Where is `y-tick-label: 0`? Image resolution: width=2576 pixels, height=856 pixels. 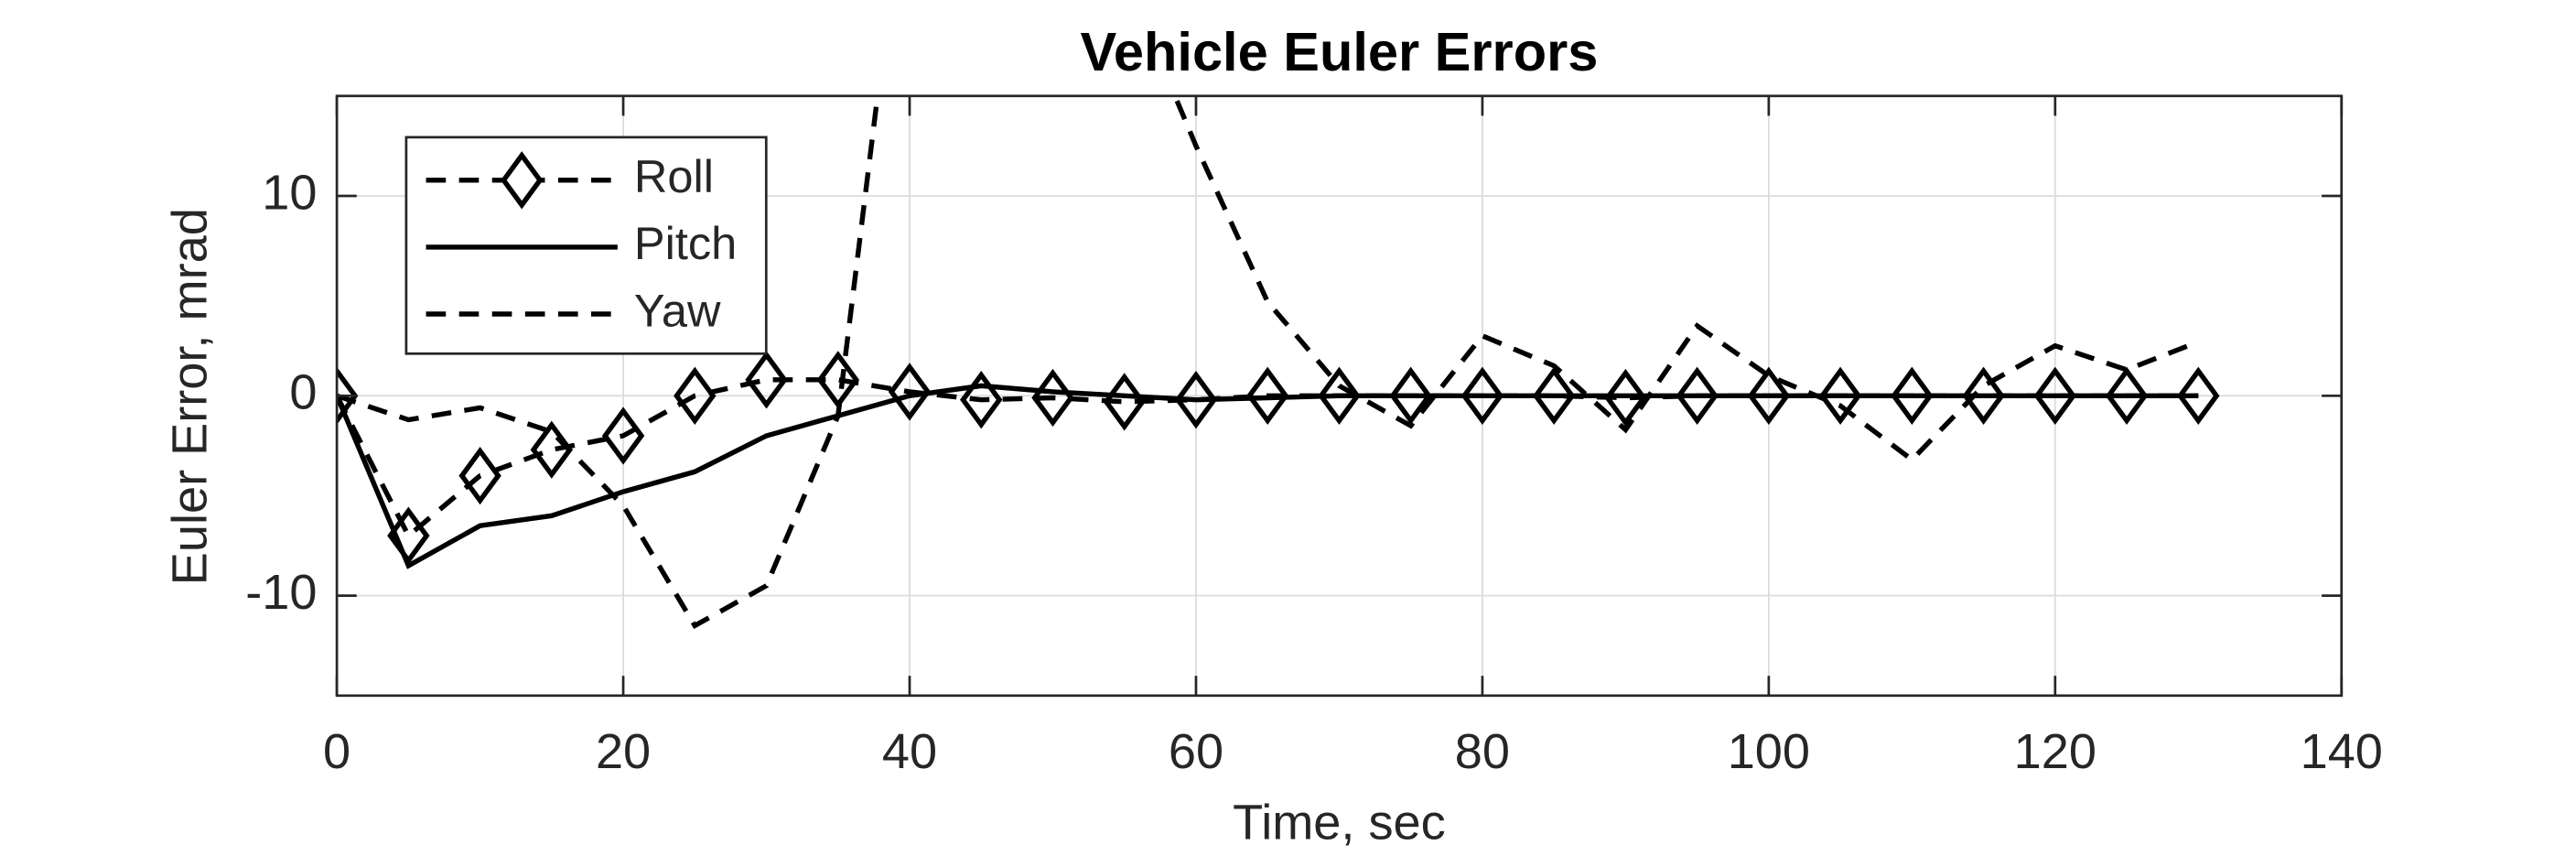 y-tick-label: 0 is located at coordinates (303, 392).